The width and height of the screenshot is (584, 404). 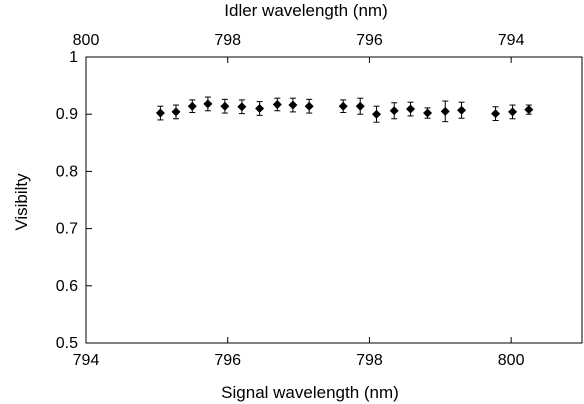 What do you see at coordinates (73, 57) in the screenshot?
I see `y-tick-label: 1` at bounding box center [73, 57].